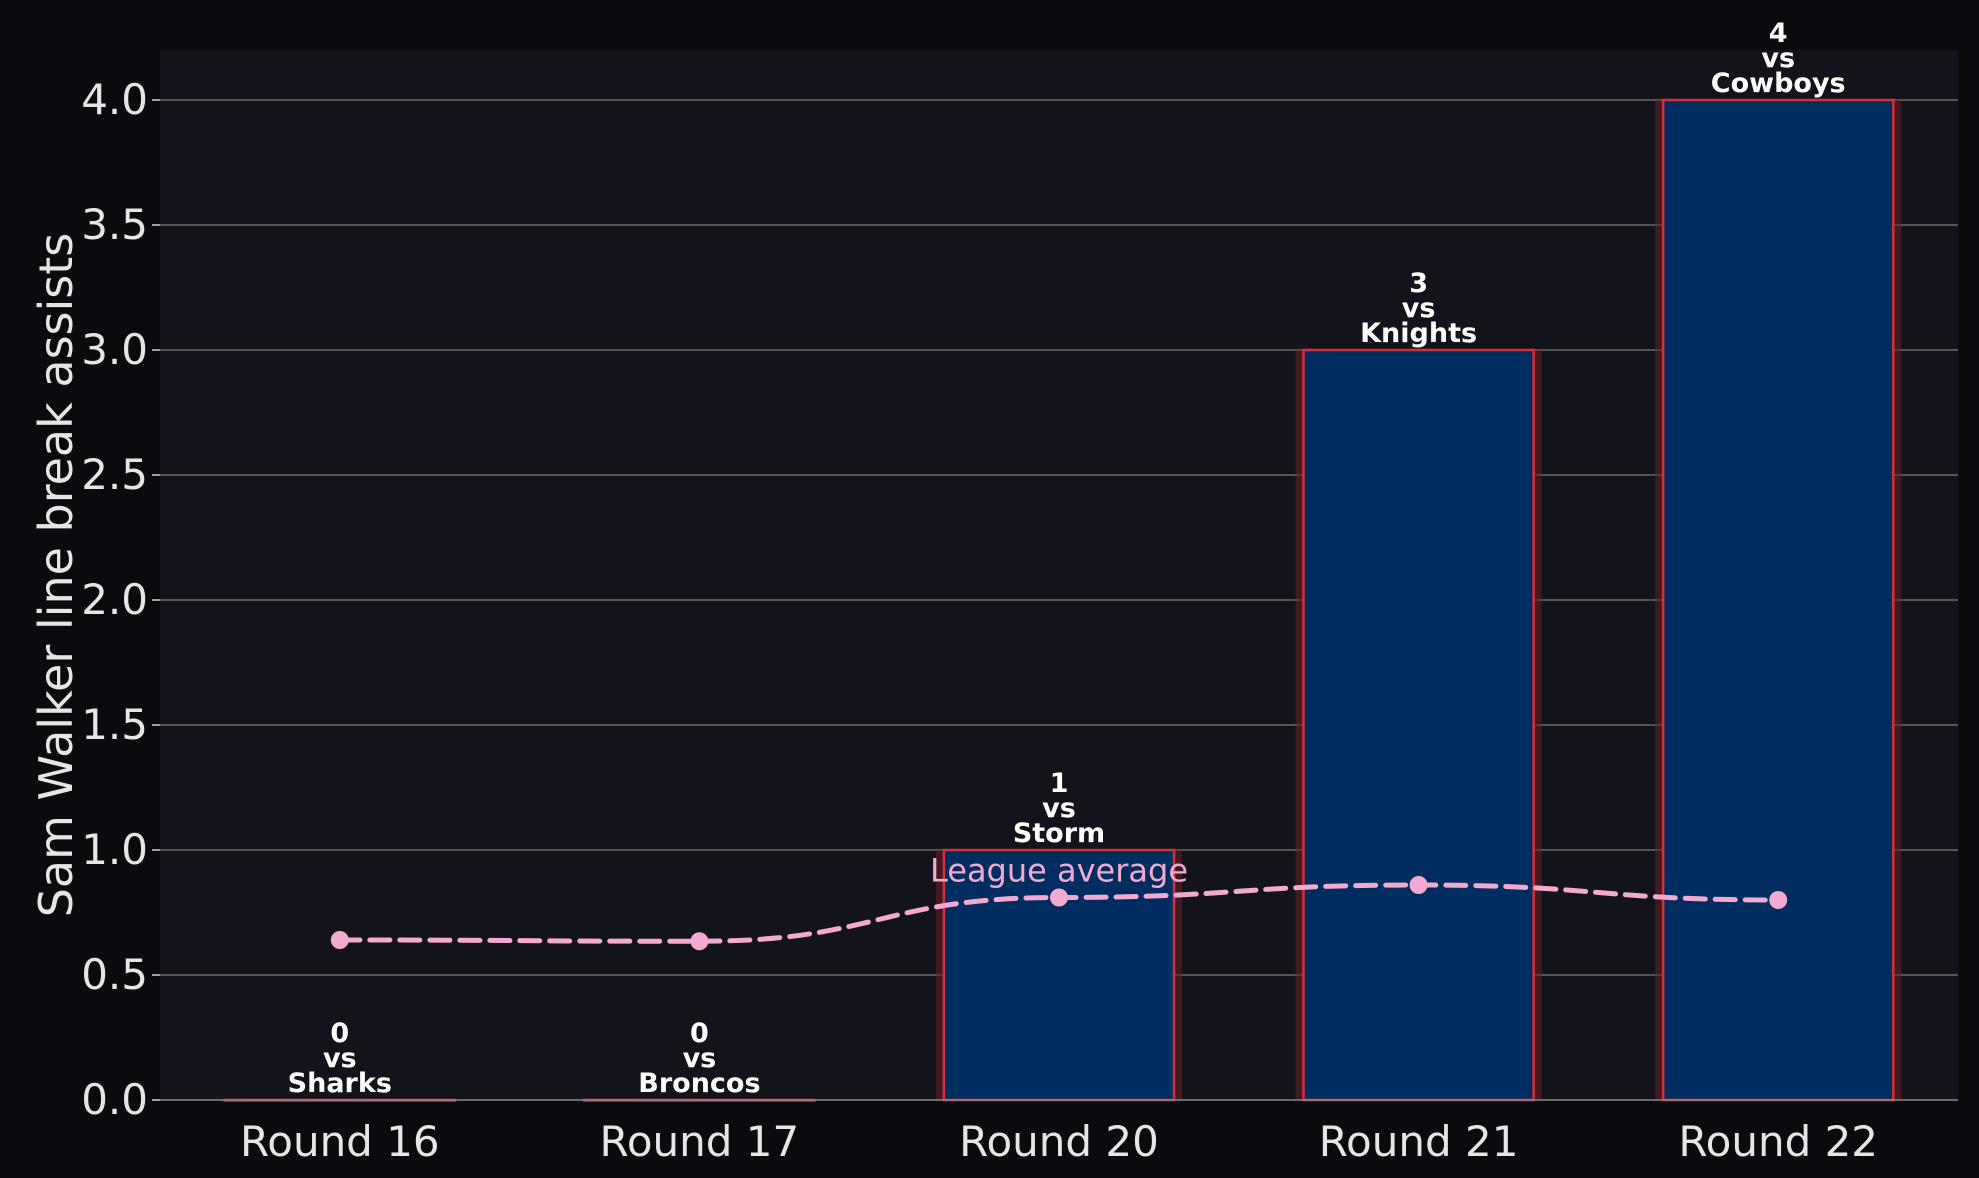 This screenshot has height=1178, width=1979. Describe the element at coordinates (114, 474) in the screenshot. I see `y-tick-label: 2.5` at that location.